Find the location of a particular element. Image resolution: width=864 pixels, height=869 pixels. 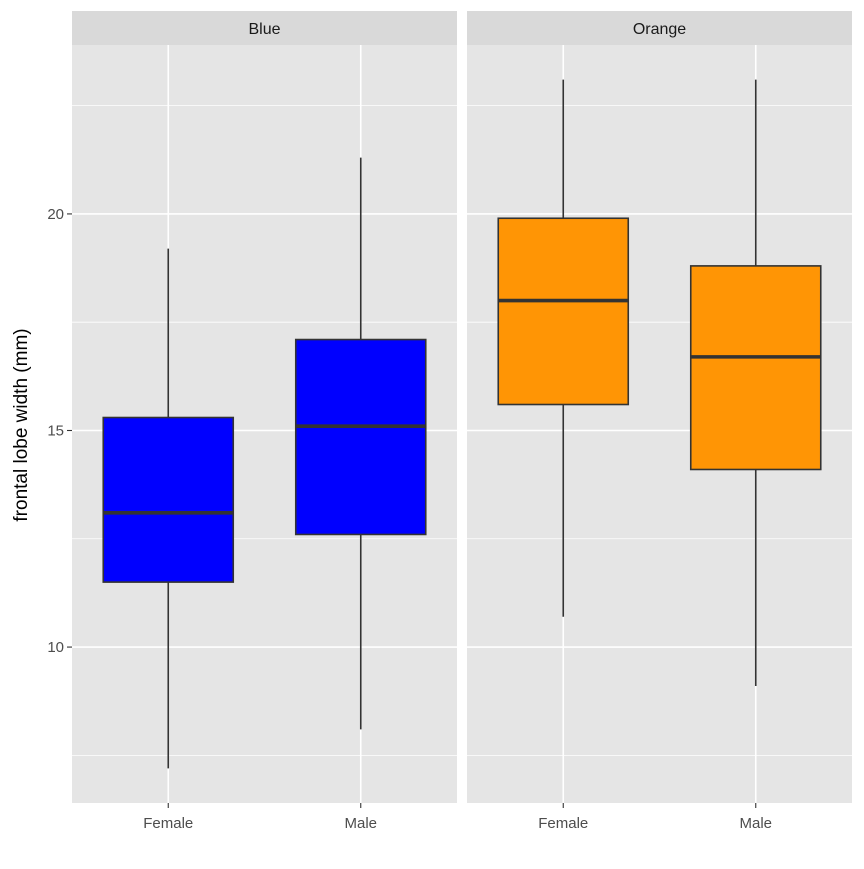

box-blue-female is located at coordinates (168, 499).